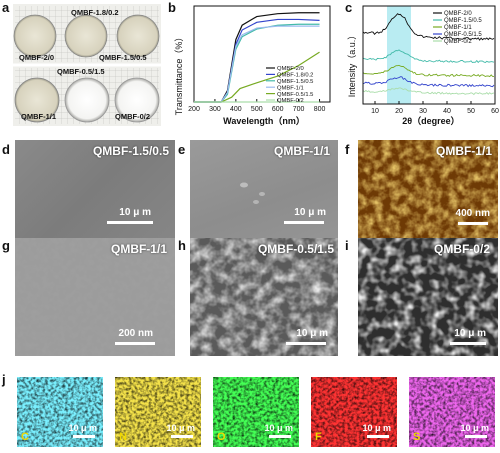 This screenshot has height=453, width=500. Describe the element at coordinates (430, 121) in the screenshot. I see `x-axis-label: 2θ（degree）` at that location.